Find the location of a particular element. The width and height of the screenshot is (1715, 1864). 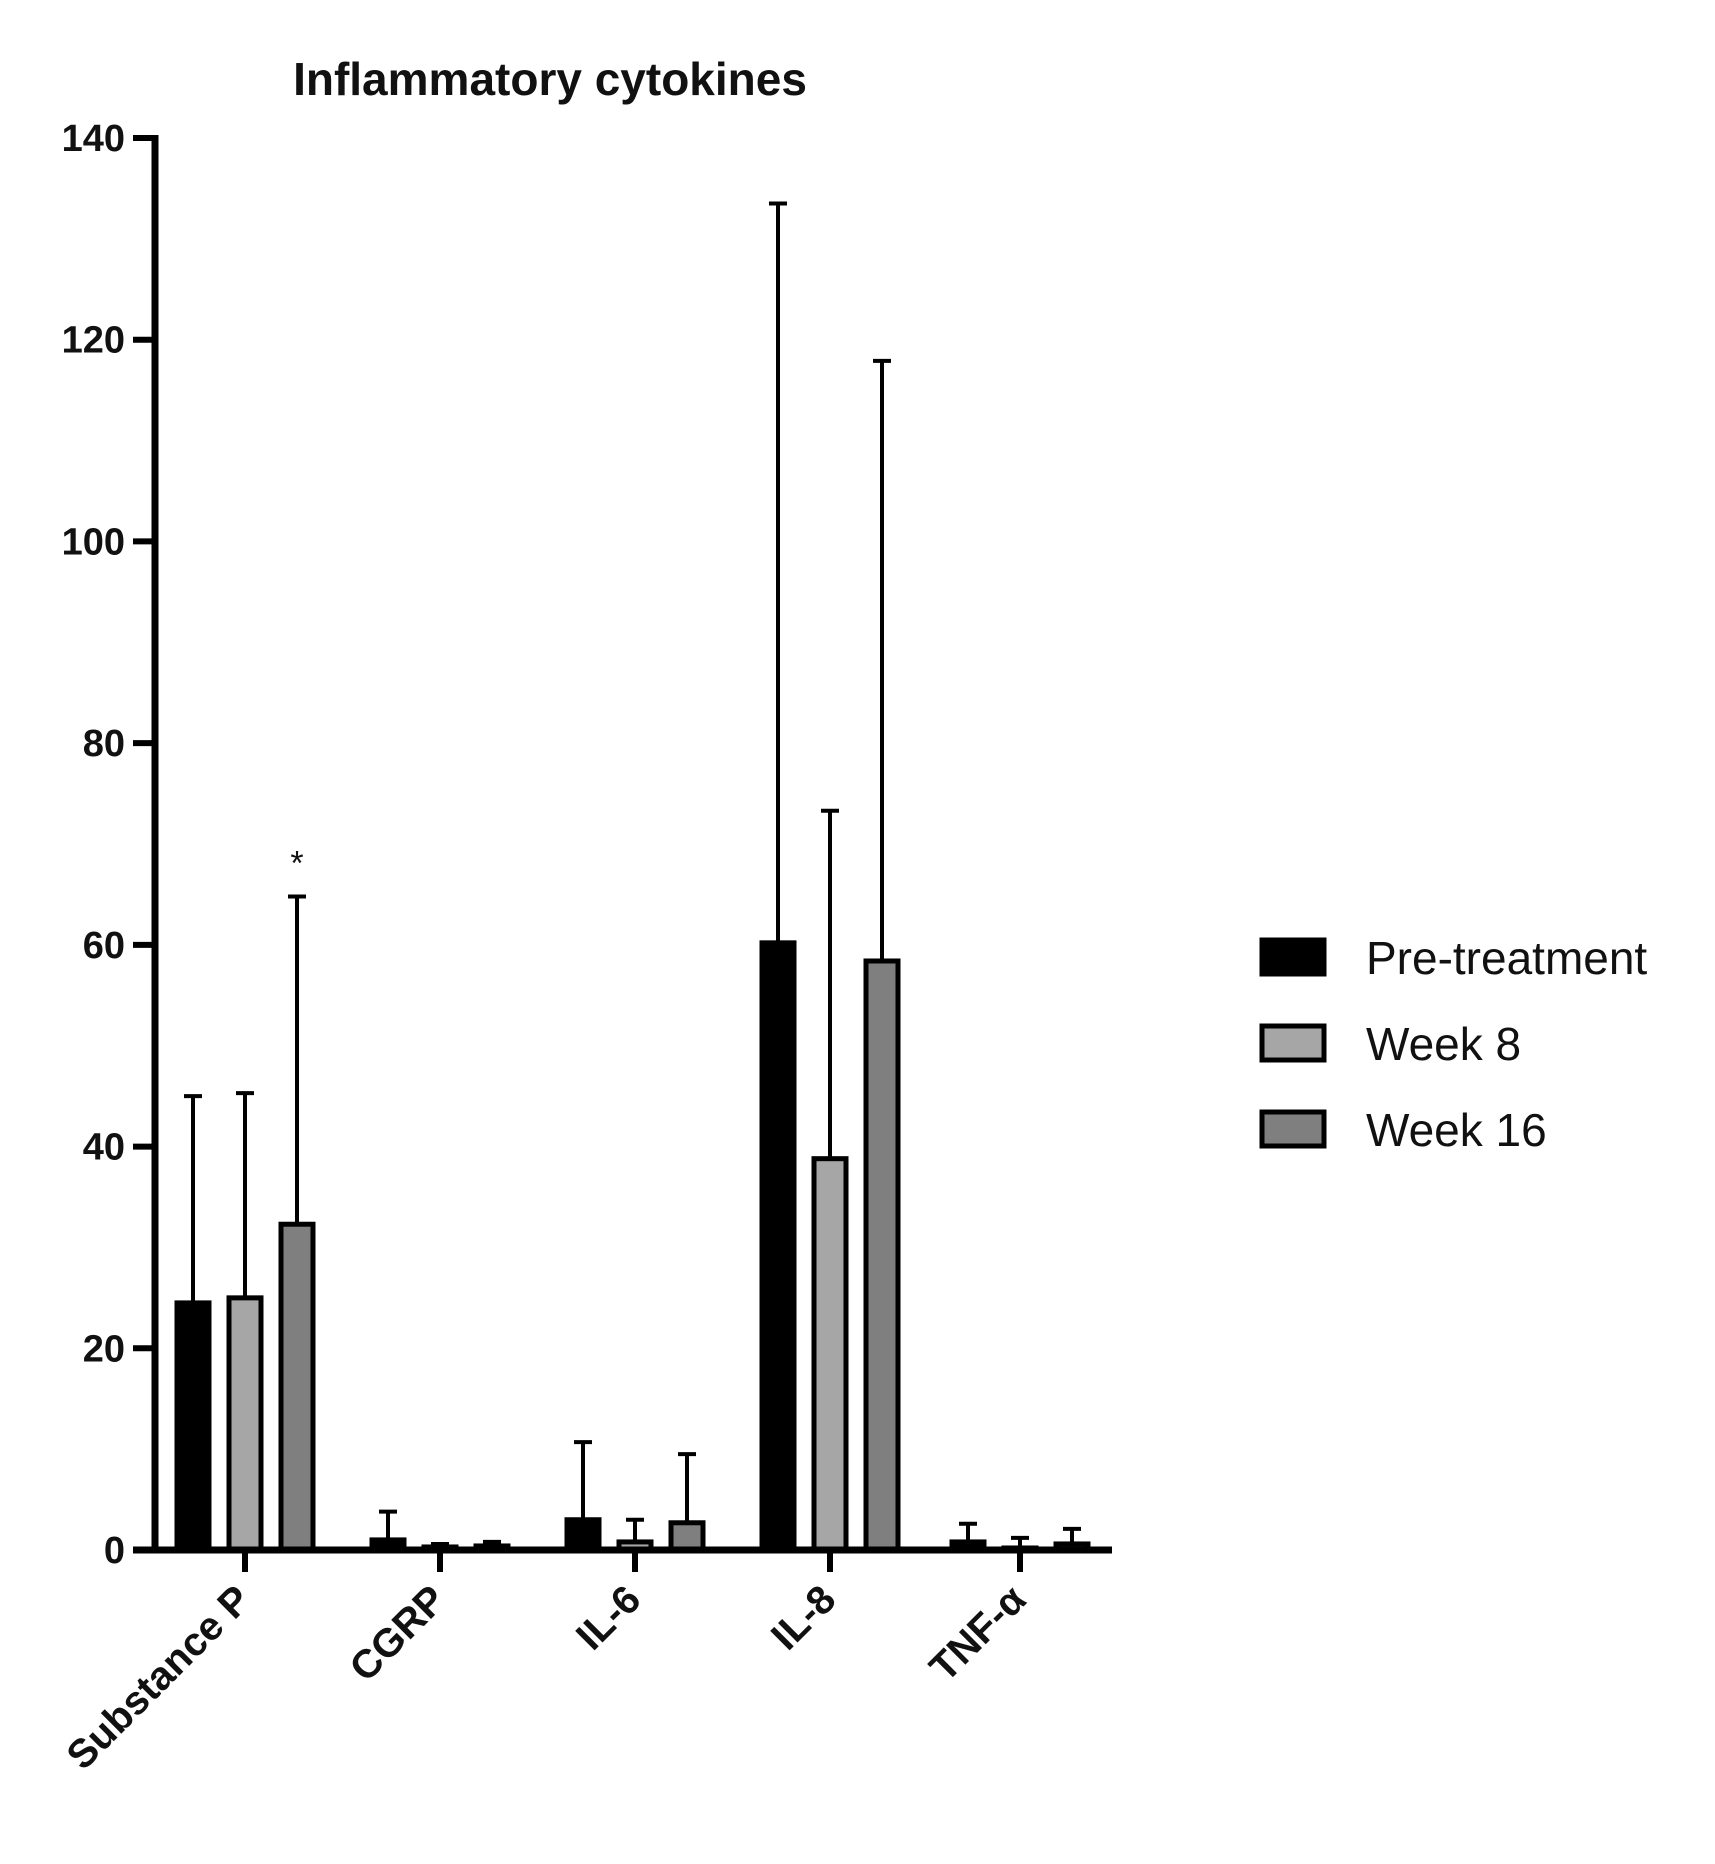

legend-label: Pre-treatment is located at coordinates (1506, 958).